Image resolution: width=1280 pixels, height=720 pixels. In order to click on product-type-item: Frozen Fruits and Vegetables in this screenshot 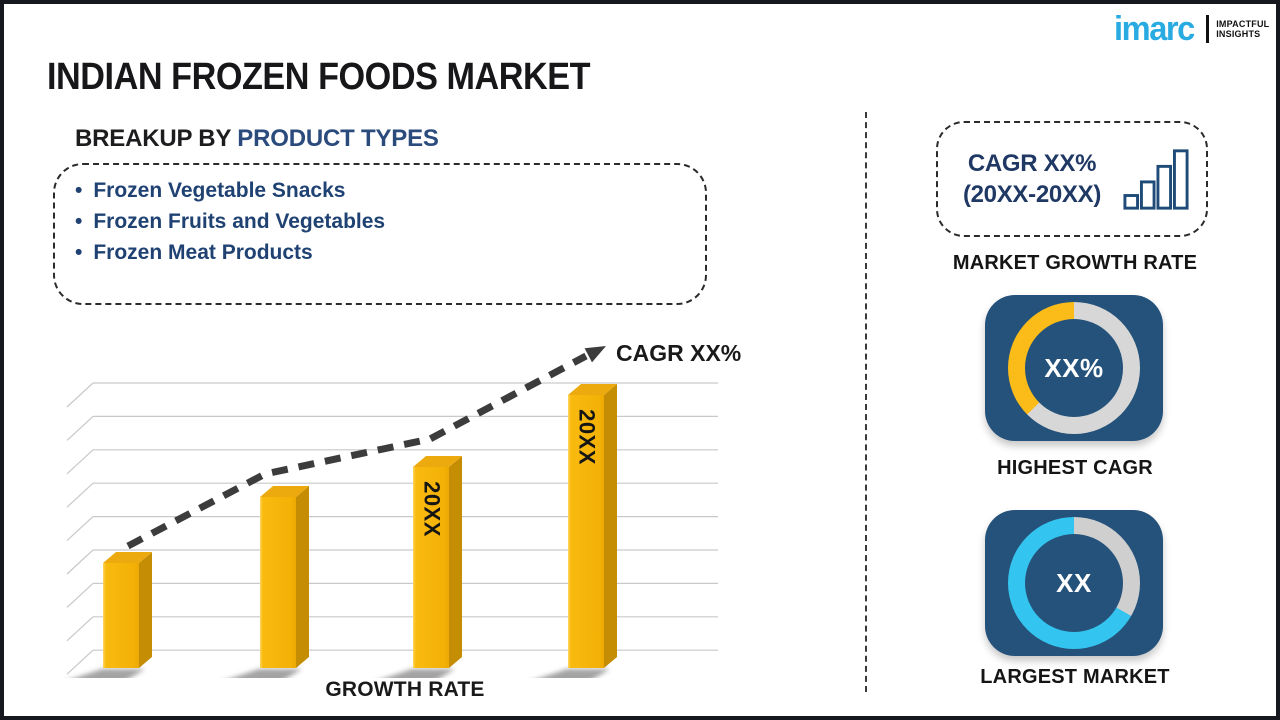, I will do `click(380, 221)`.